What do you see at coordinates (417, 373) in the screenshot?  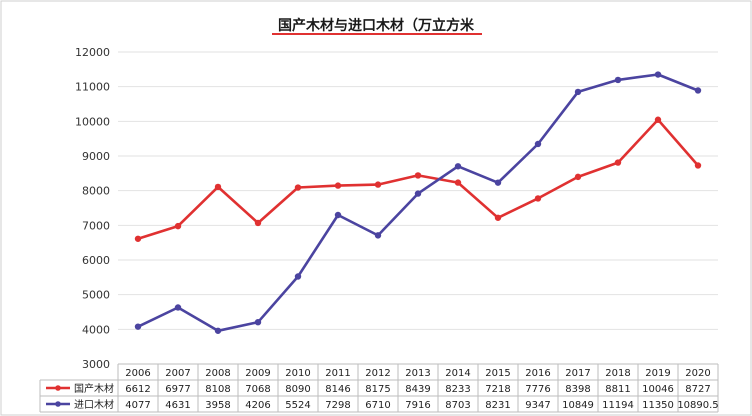 I see `x-tick-label: 2013` at bounding box center [417, 373].